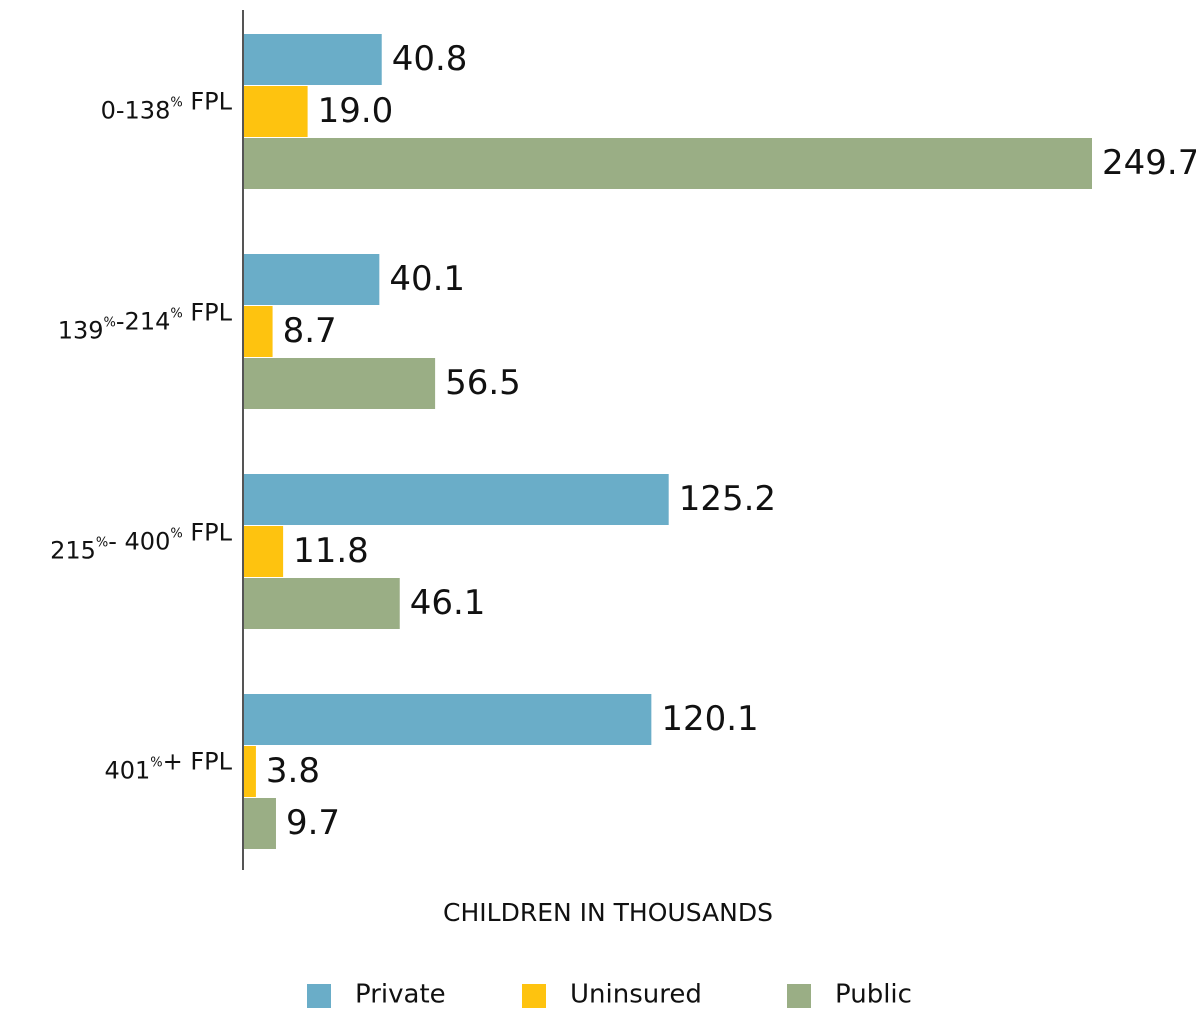 This screenshot has height=1010, width=1196. I want to click on value-label: 125.2, so click(727, 499).